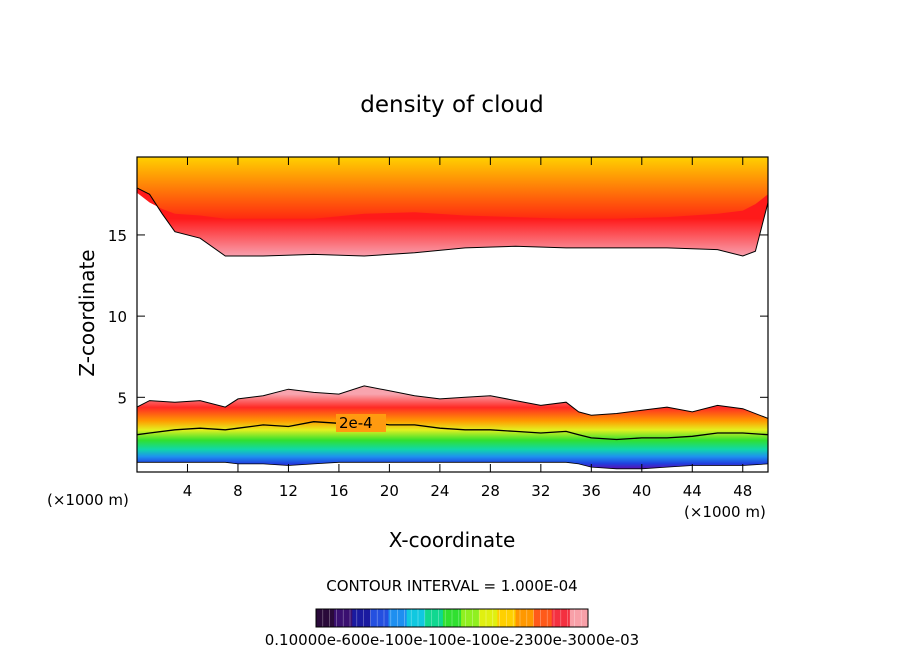  I want to click on lower-cloud-layer, so click(452, 427).